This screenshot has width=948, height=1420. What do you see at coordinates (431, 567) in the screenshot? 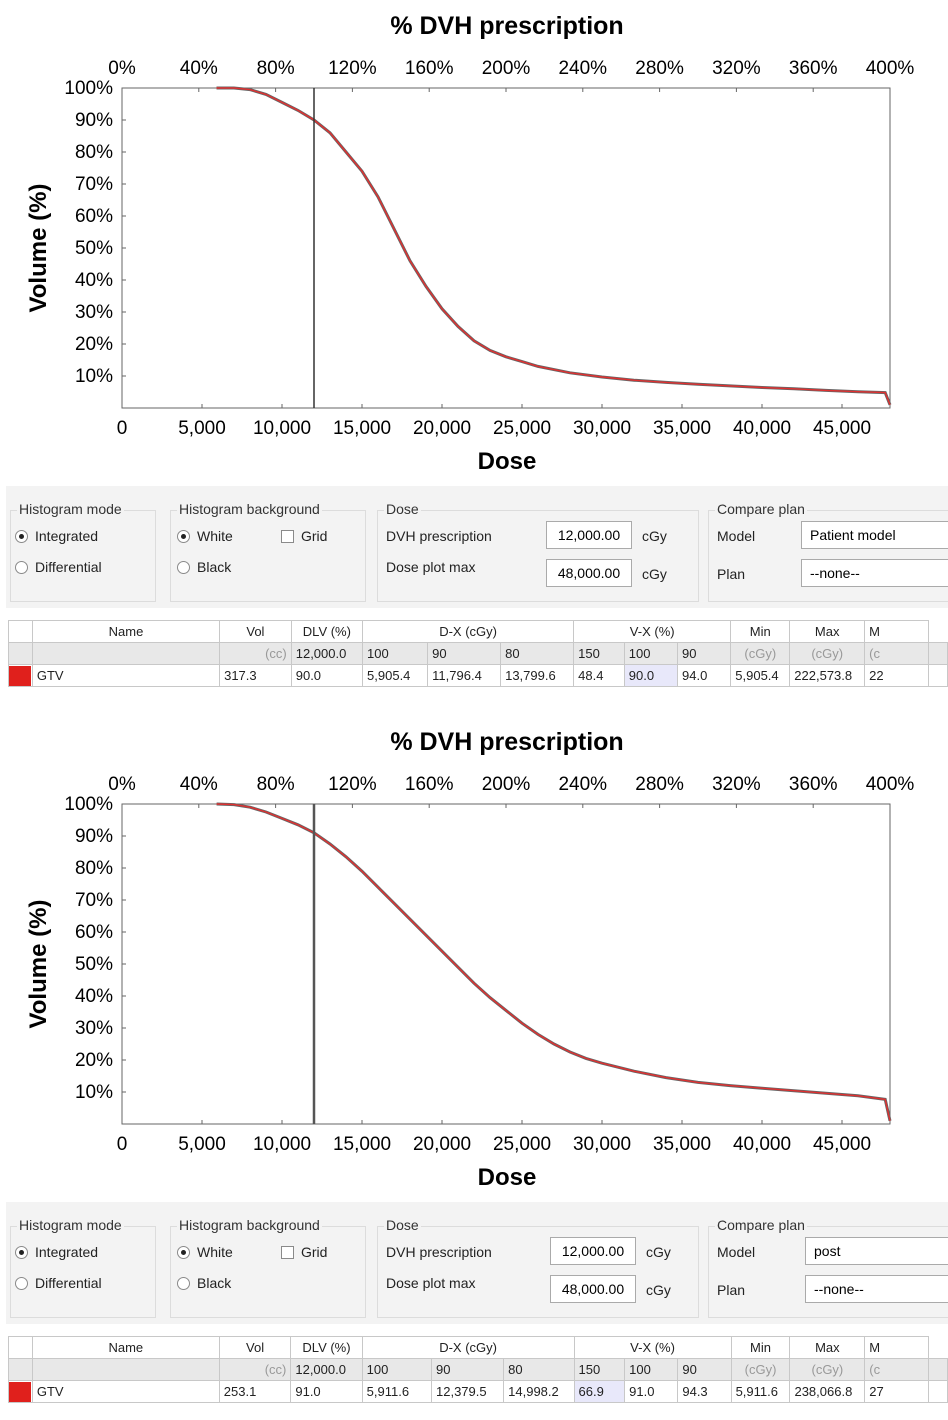
I see `dose-plot-max-label: Dose plot max` at bounding box center [431, 567].